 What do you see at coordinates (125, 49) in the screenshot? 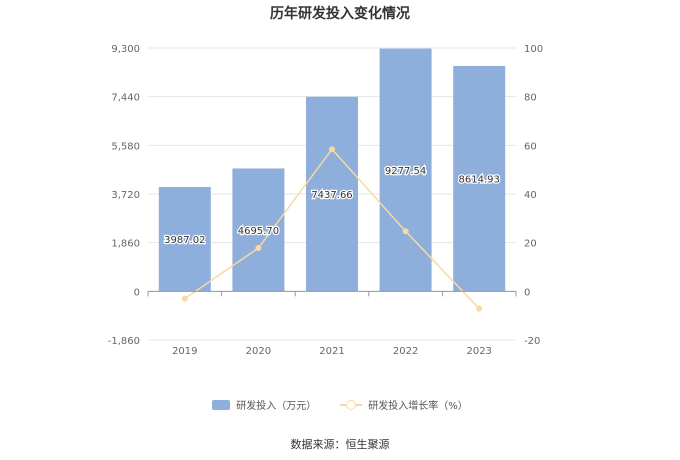
I see `y-left-tick-label: 9,300` at bounding box center [125, 49].